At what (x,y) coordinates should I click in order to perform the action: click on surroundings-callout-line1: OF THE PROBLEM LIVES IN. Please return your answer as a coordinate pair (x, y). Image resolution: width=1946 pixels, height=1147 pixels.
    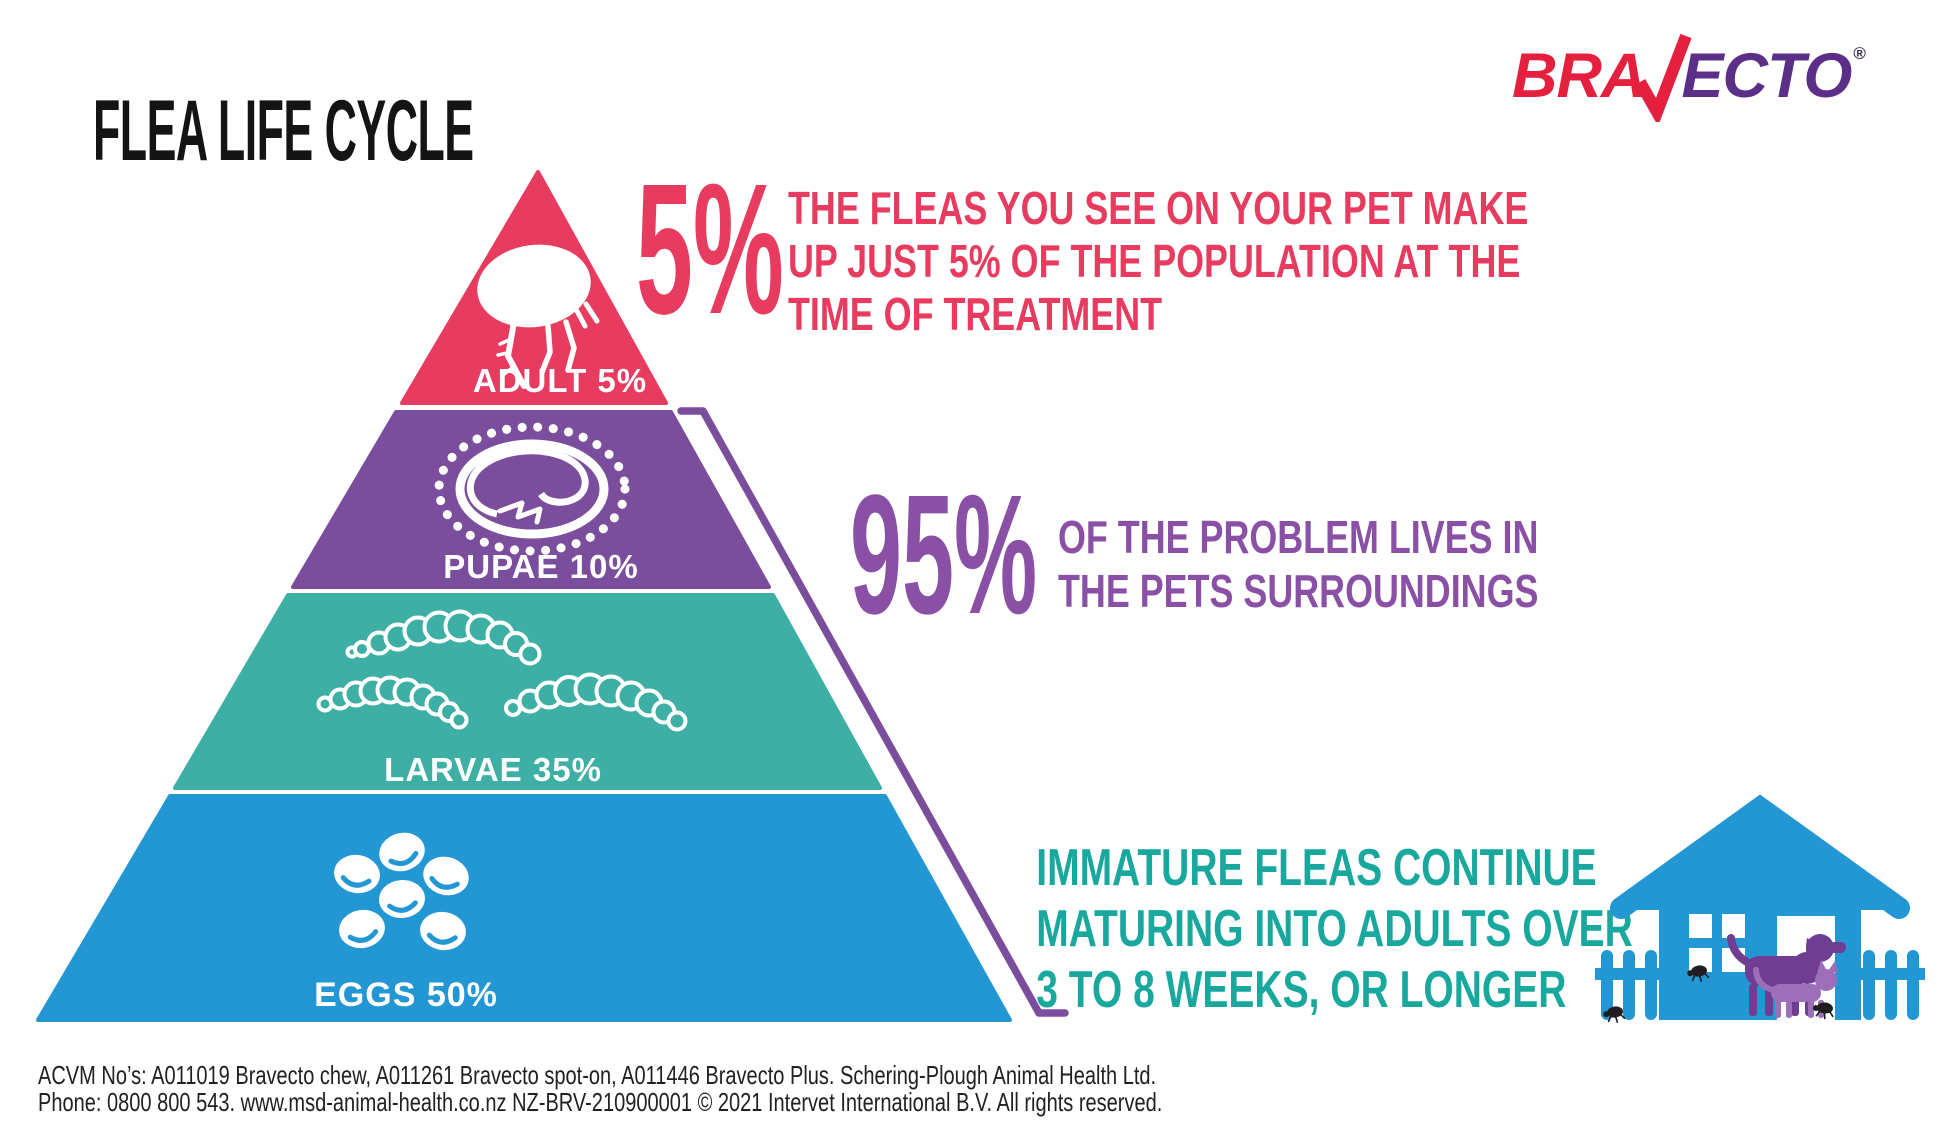
    Looking at the image, I should click on (1298, 537).